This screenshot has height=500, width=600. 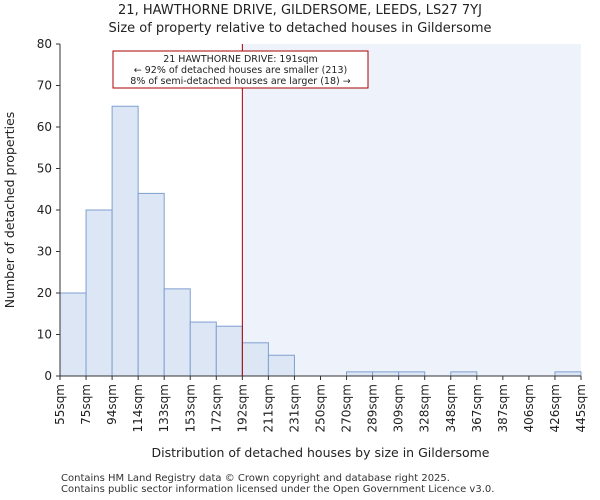 What do you see at coordinates (112, 404) in the screenshot?
I see `x-tick-label: 94sqm` at bounding box center [112, 404].